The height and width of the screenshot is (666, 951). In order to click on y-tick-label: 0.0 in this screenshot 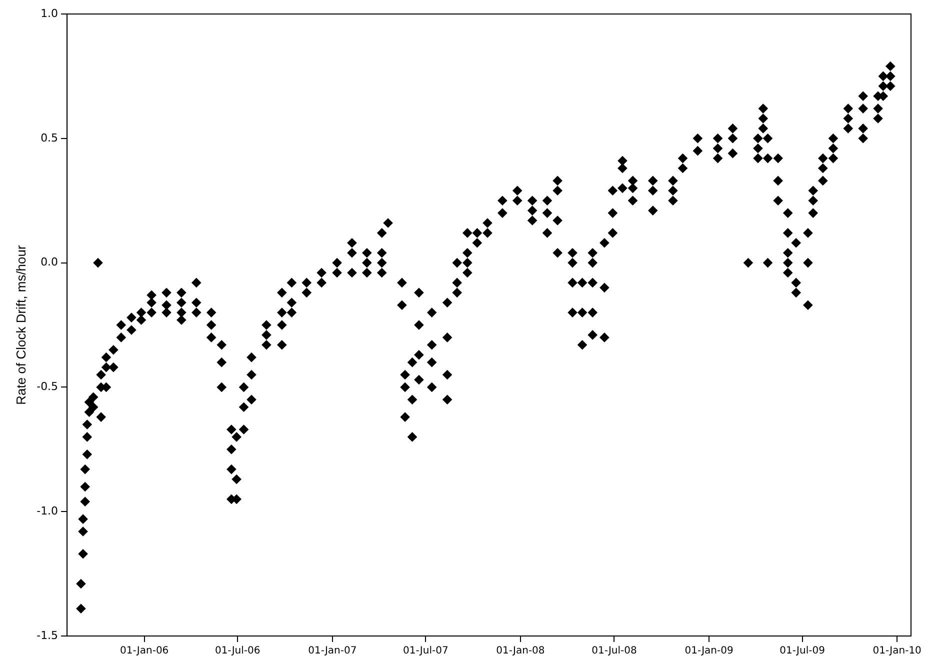, I will do `click(49, 262)`.